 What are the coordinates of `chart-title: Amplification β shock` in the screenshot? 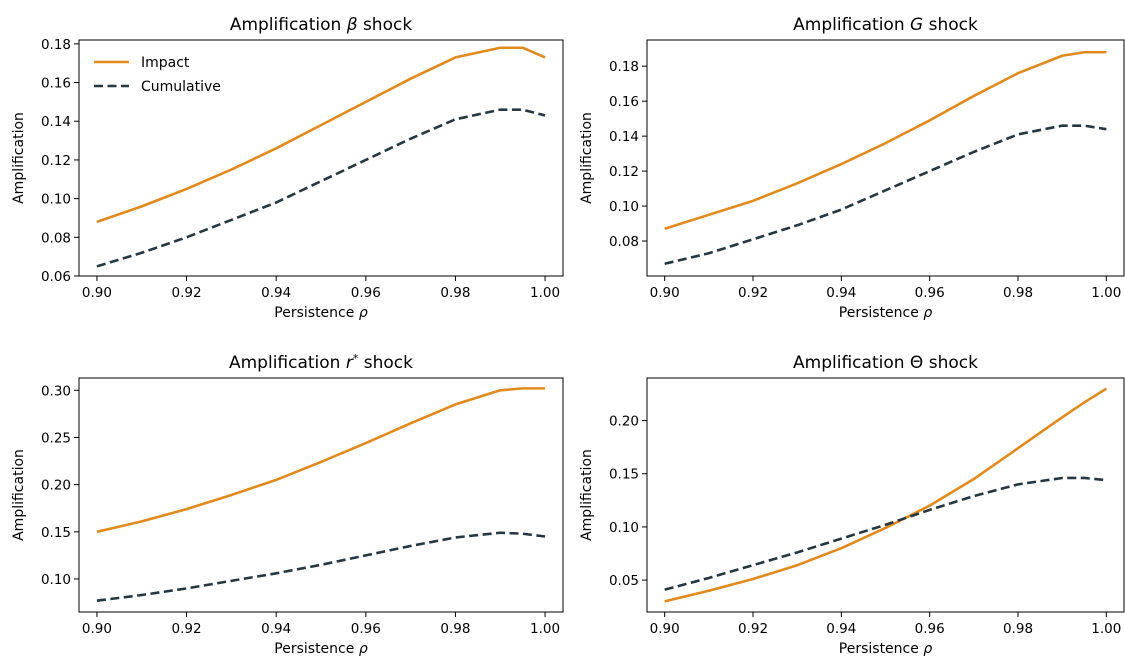 It's located at (321, 25).